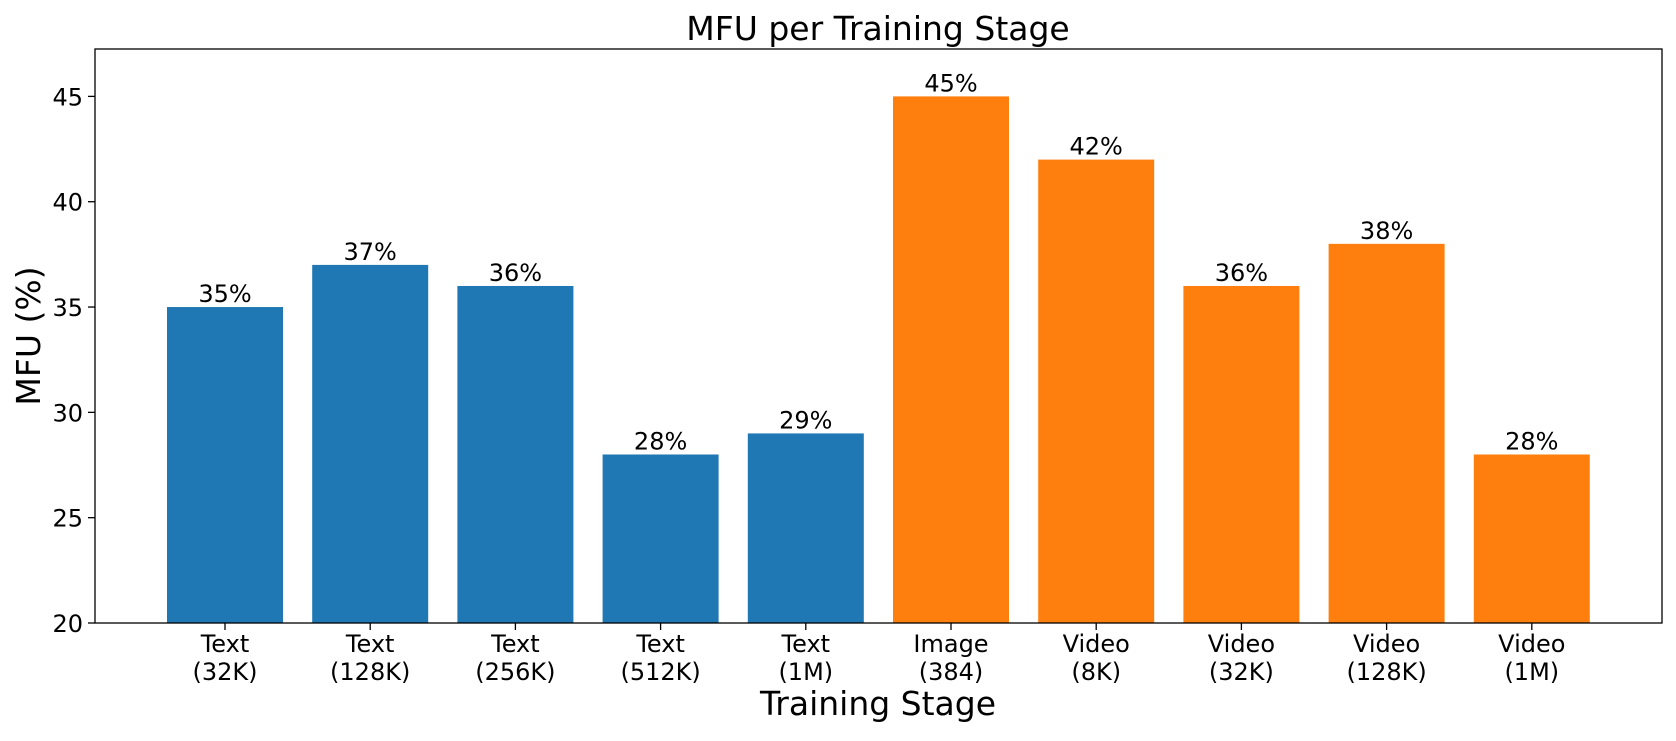  I want to click on y-axis: 20 25 30 35 40 45, so click(73, 360).